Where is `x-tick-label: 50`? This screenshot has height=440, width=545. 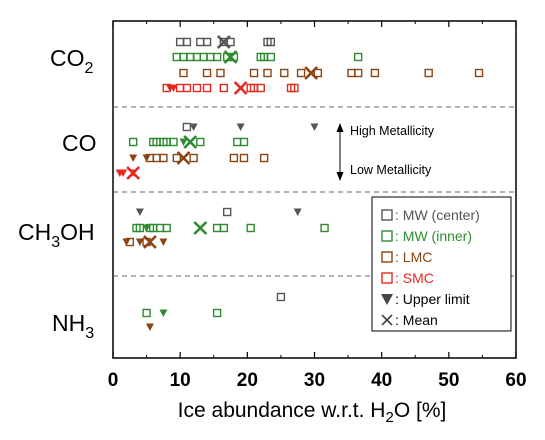 x-tick-label: 50 is located at coordinates (448, 380).